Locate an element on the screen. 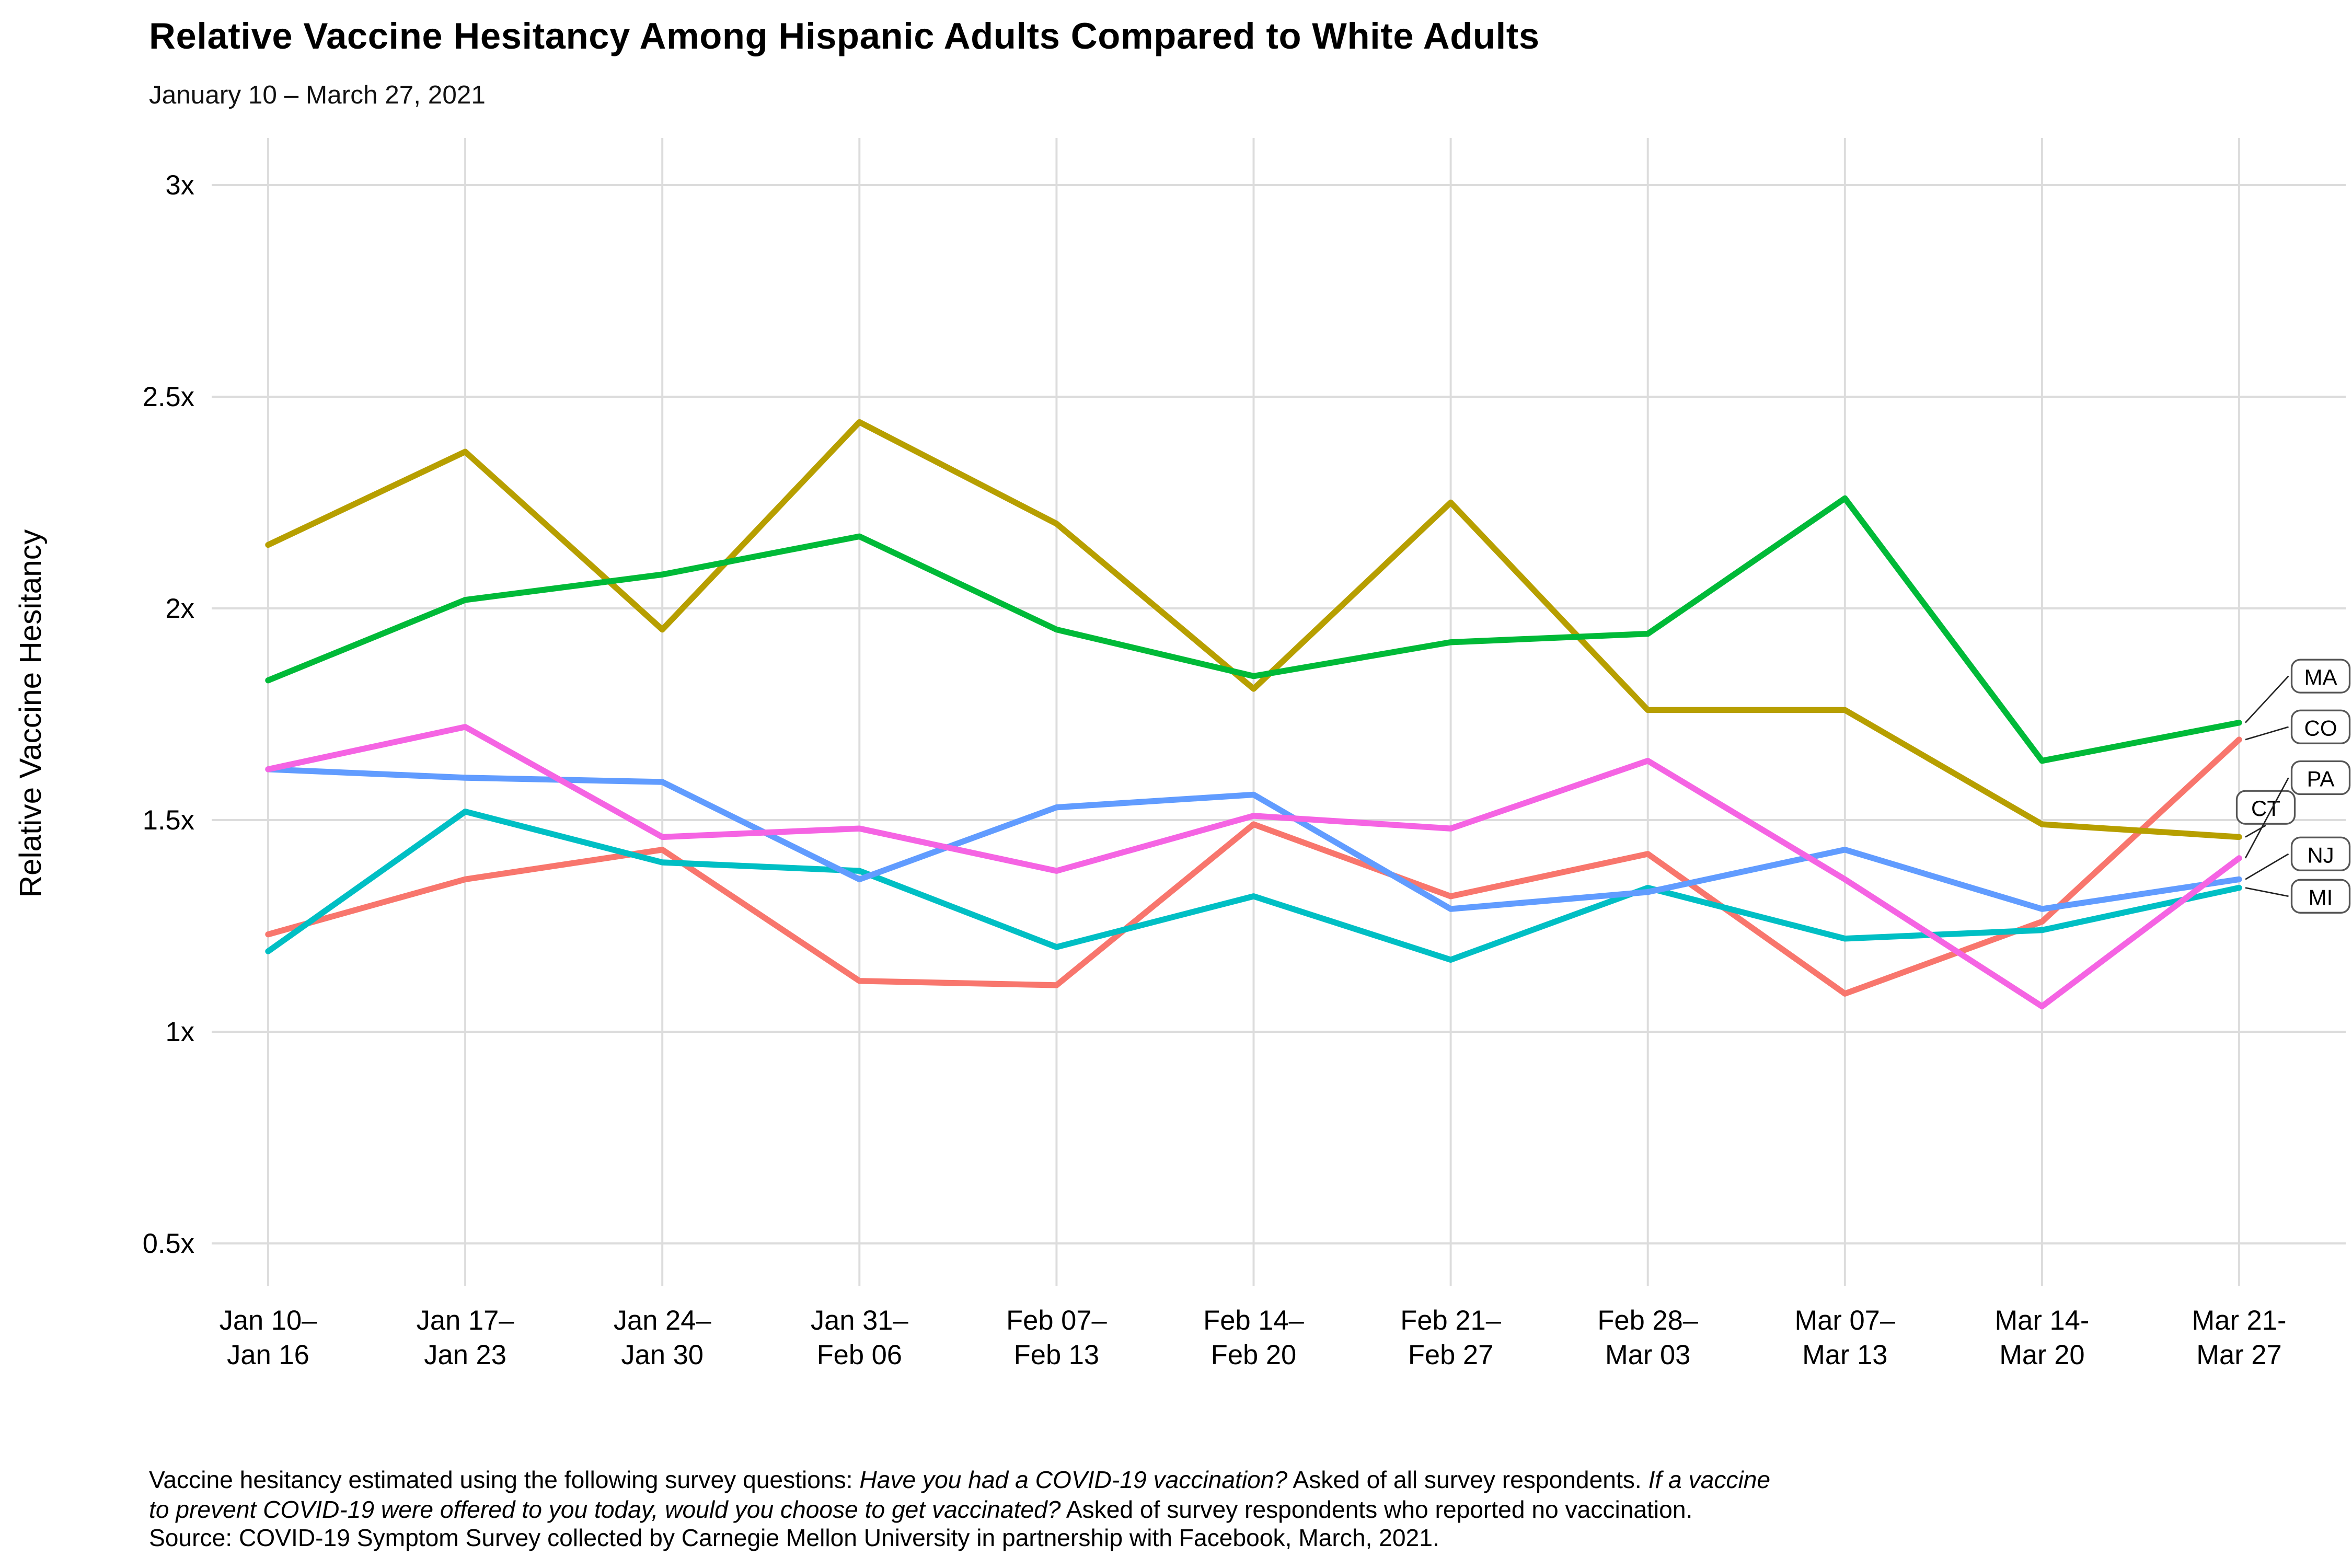 The height and width of the screenshot is (1568, 2352). series-line-NJ is located at coordinates (1253, 839).